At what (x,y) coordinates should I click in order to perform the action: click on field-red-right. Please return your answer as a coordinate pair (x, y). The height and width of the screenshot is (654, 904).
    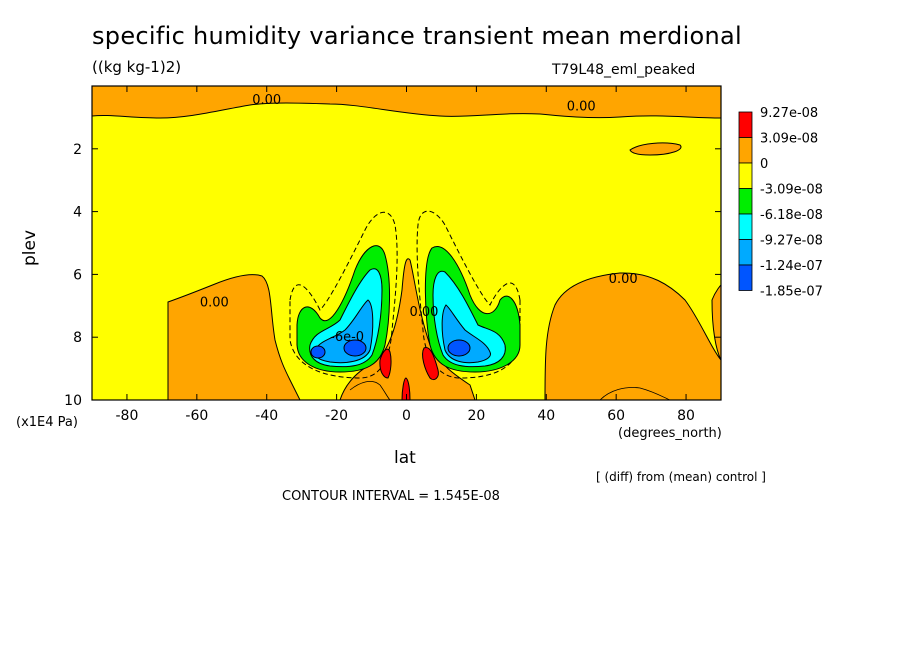
    Looking at the image, I should click on (430, 363).